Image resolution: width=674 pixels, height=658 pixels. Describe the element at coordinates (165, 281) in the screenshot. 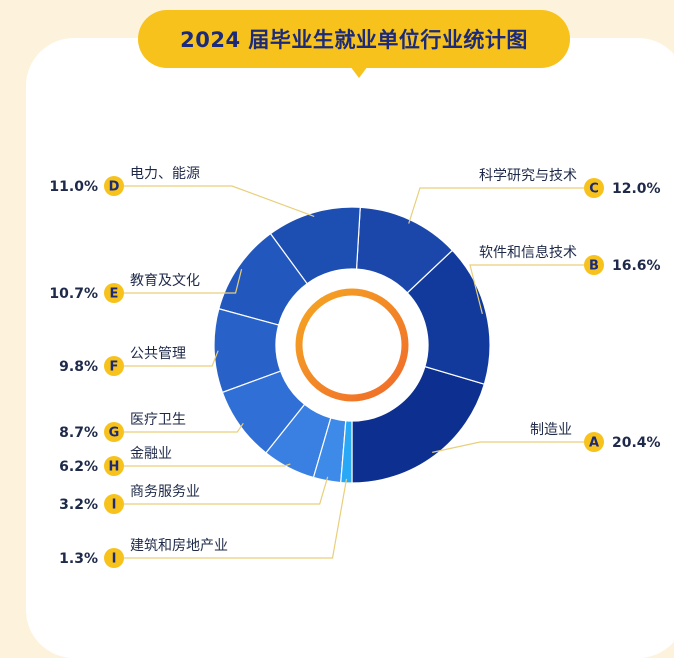

I see `slice-label-5: 教育及文化` at that location.